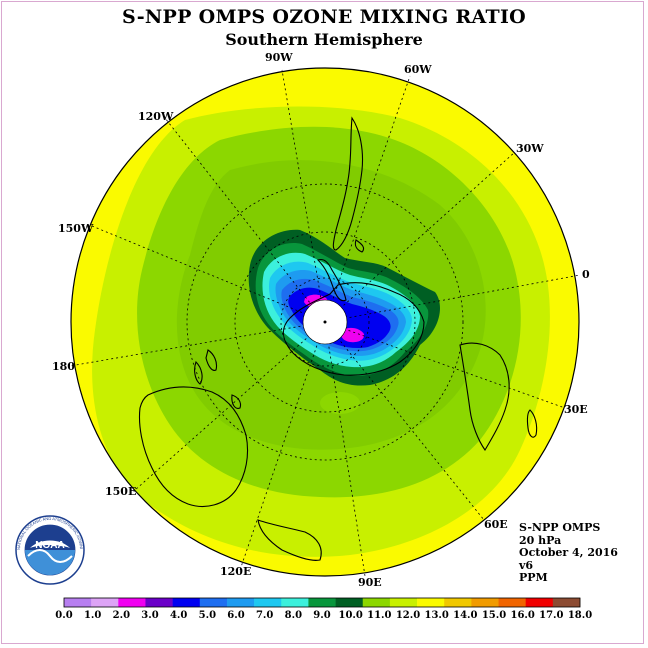 The image size is (648, 648). Describe the element at coordinates (120, 491) in the screenshot. I see `lon-label-150e: 150E` at that location.